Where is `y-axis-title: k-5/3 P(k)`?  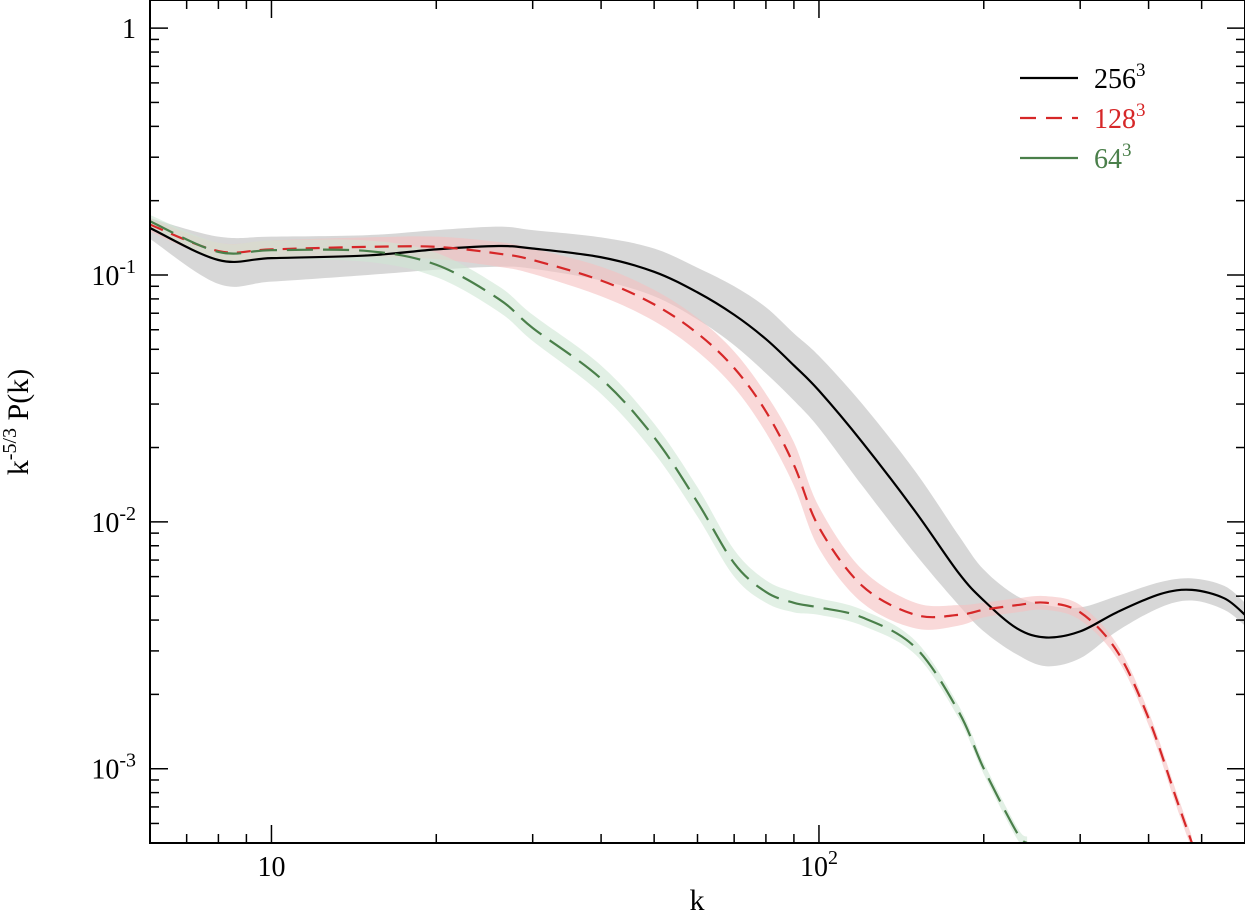 y-axis-title: k-5/3 P(k) is located at coordinates (17, 422).